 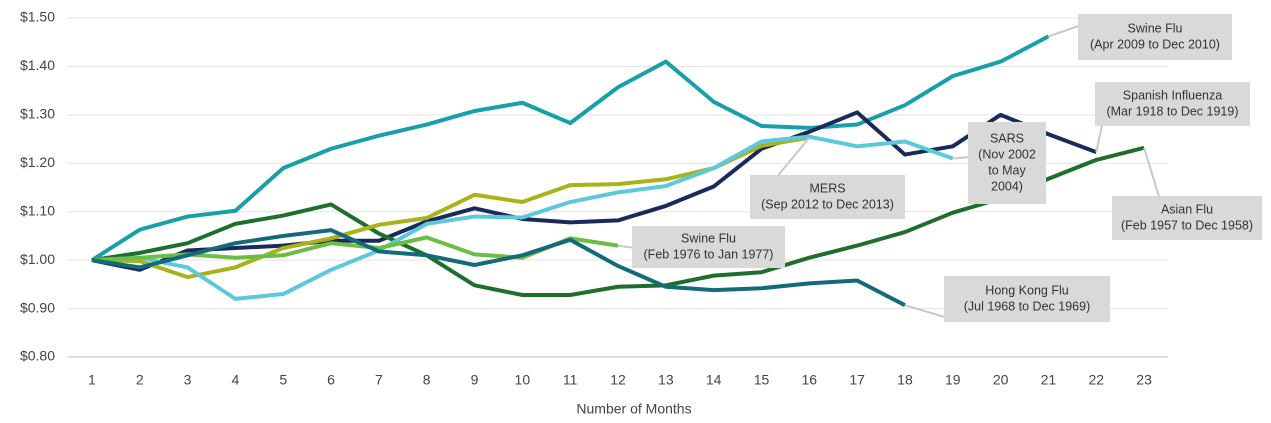 What do you see at coordinates (618, 380) in the screenshot?
I see `x-tick-label: 12` at bounding box center [618, 380].